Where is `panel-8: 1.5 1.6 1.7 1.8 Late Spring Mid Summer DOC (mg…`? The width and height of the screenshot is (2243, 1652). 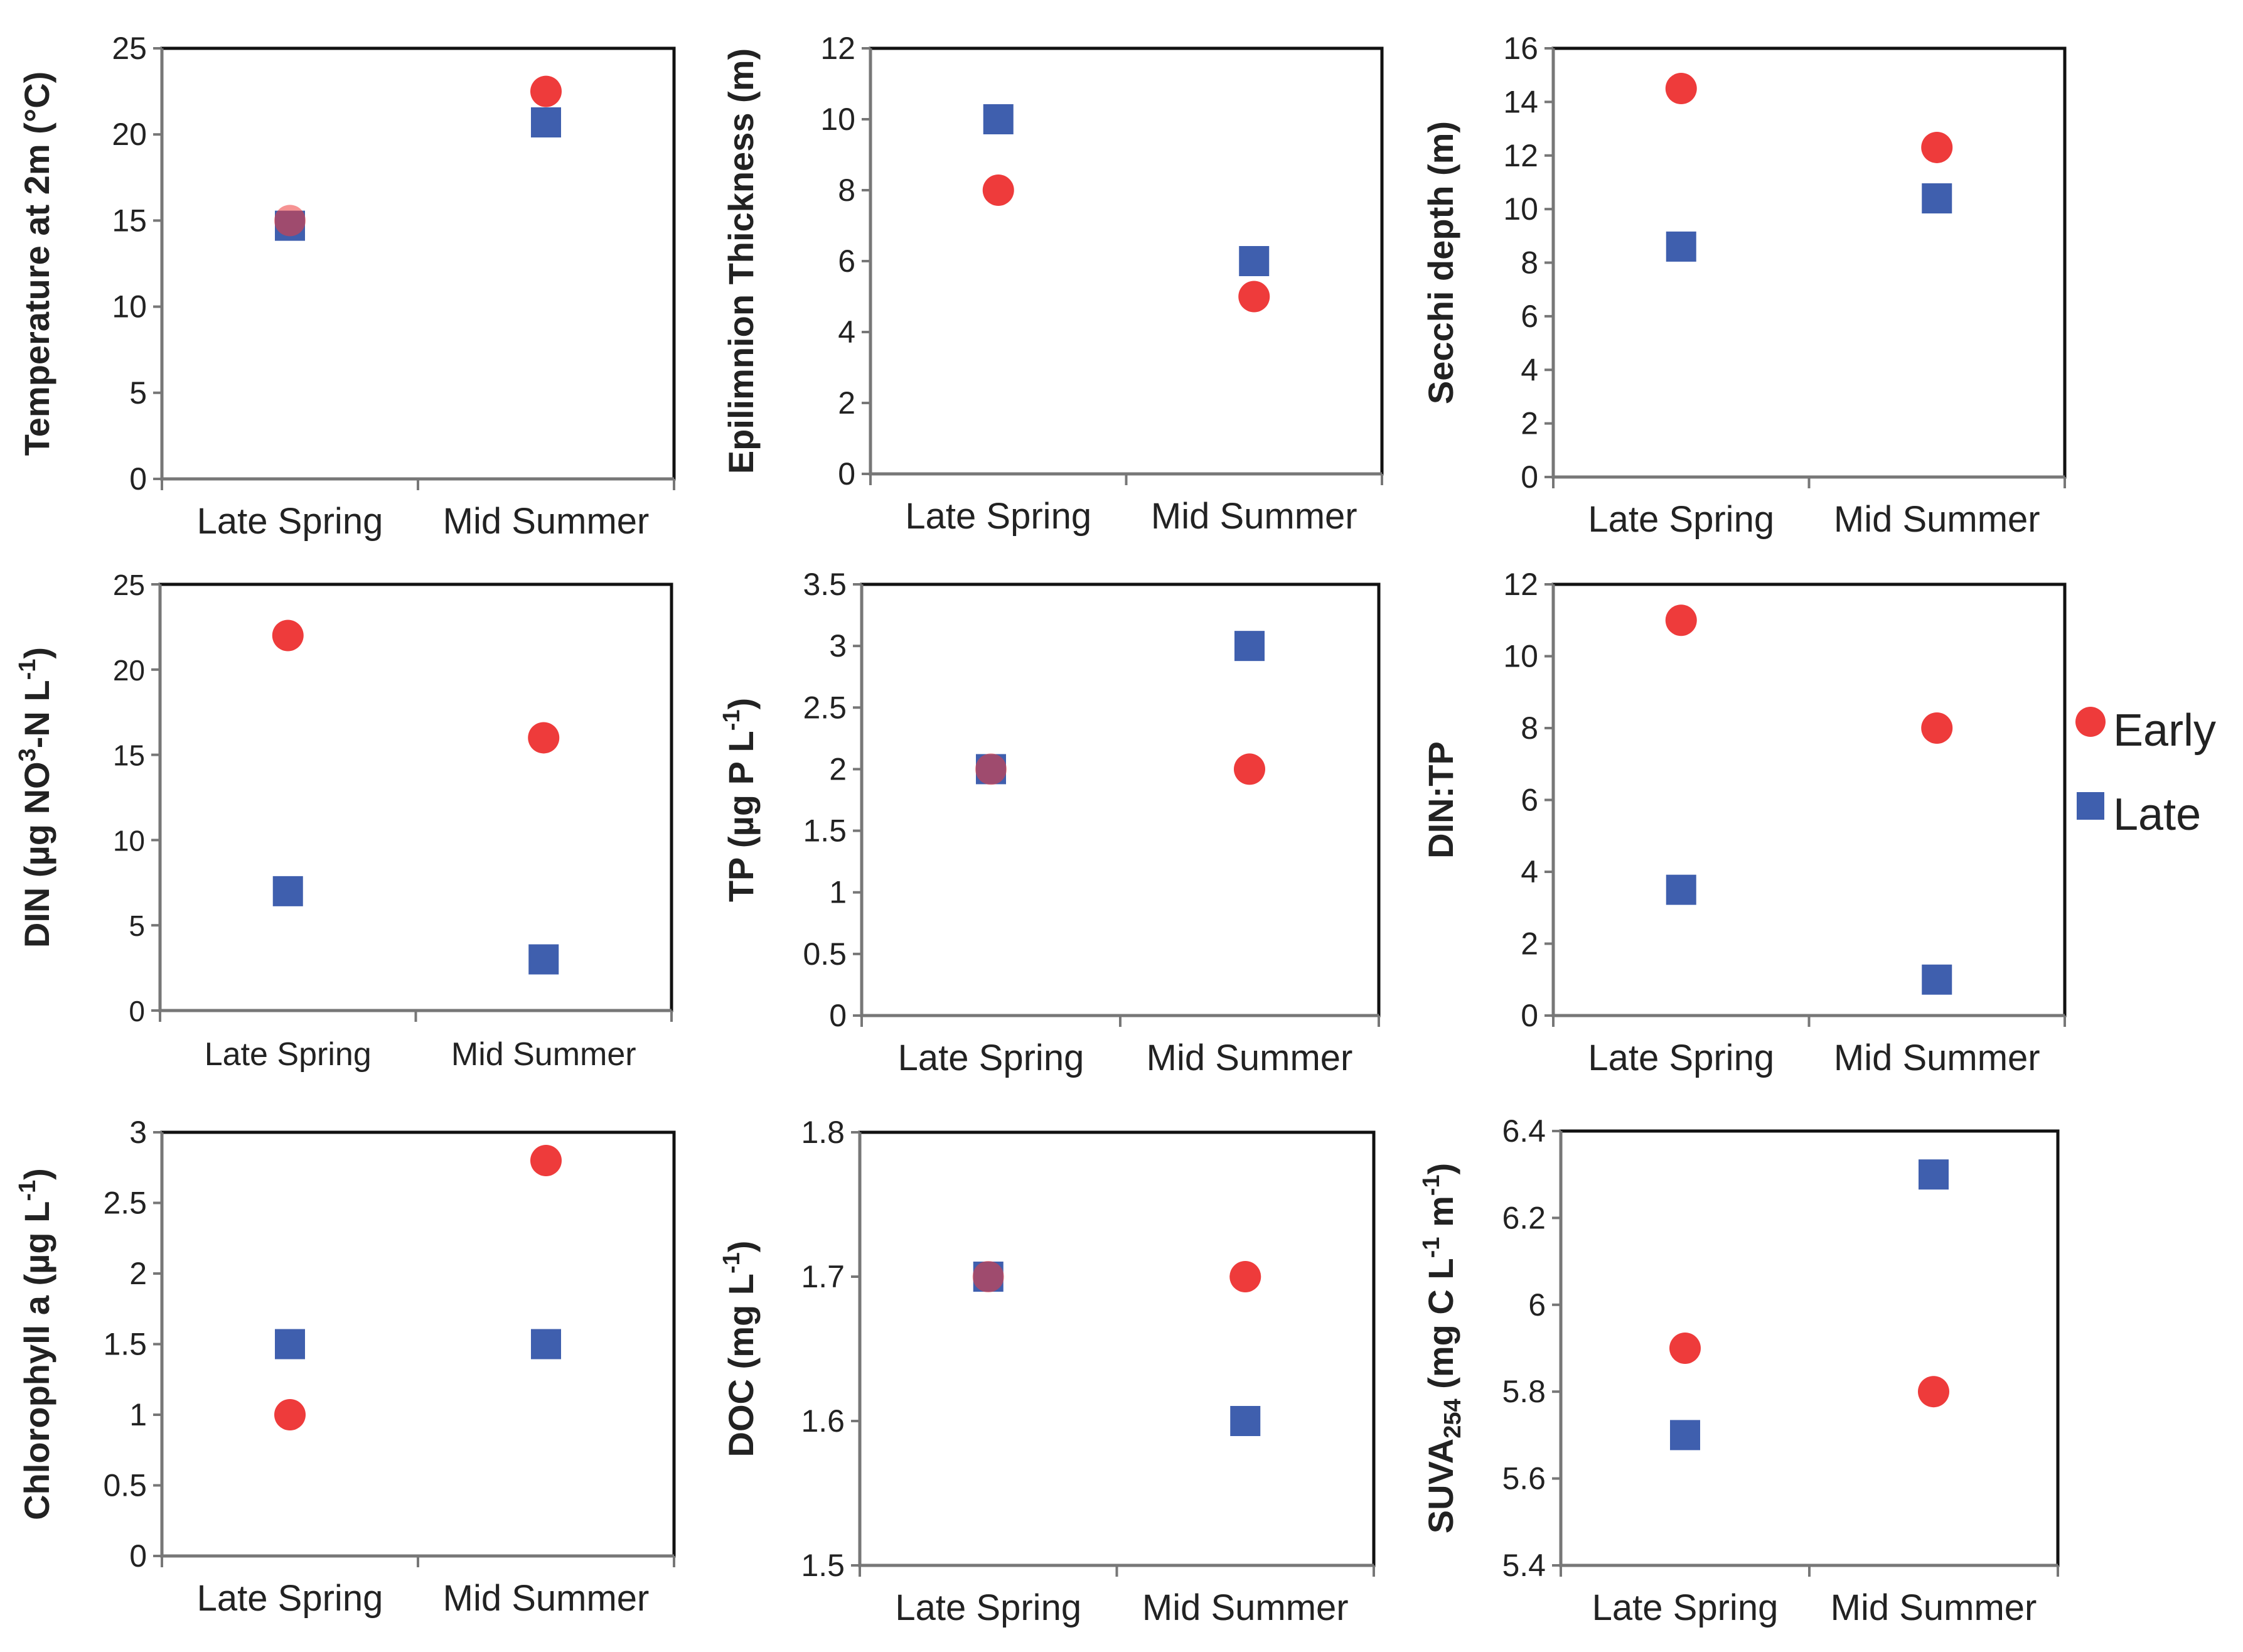 panel-8: 1.5 1.6 1.7 1.8 Late Spring Mid Summer DOC (mg… is located at coordinates (1047, 1371).